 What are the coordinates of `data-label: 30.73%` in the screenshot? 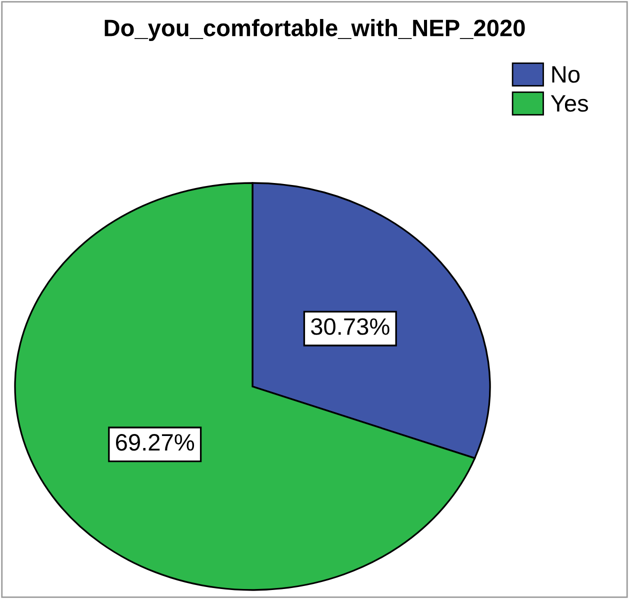 It's located at (350, 326).